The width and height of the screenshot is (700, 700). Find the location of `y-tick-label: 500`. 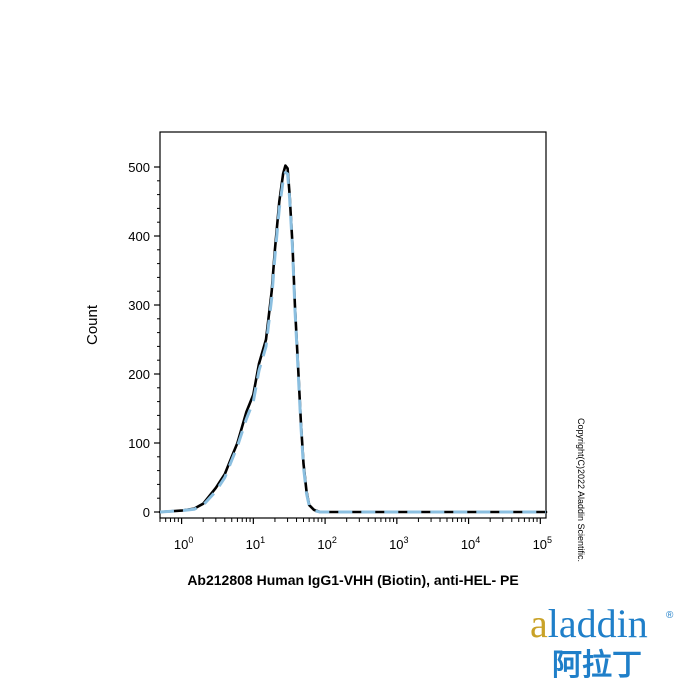

y-tick-label: 500 is located at coordinates (139, 167).